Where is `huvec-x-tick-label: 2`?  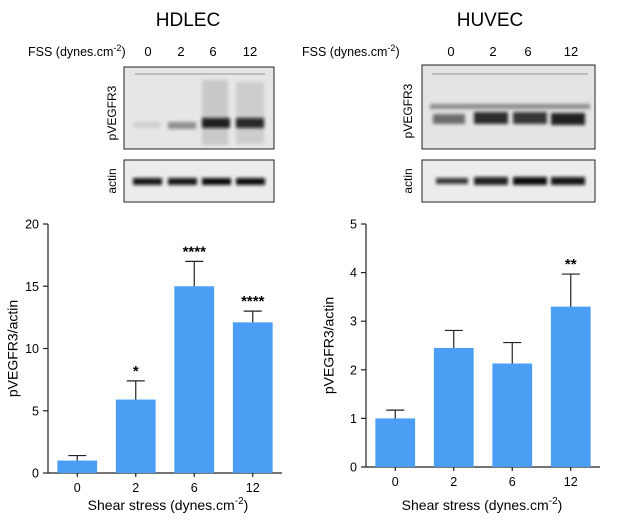 huvec-x-tick-label: 2 is located at coordinates (453, 482).